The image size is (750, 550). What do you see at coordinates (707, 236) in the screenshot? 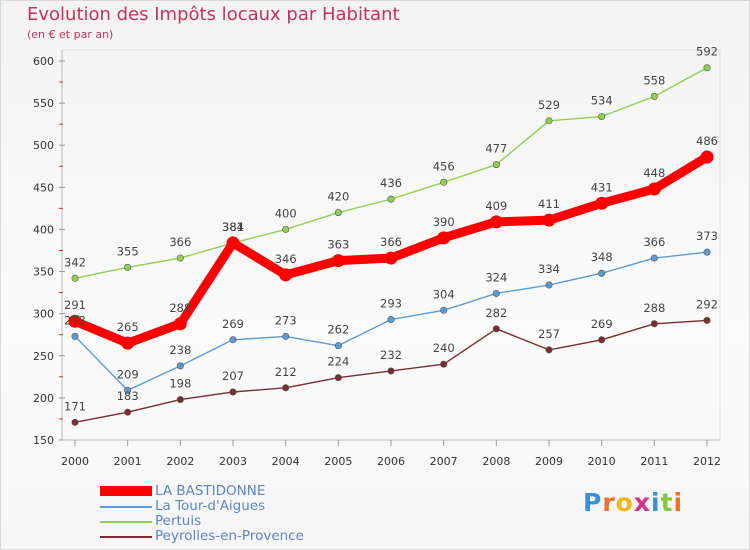
I see `data-label: 373` at bounding box center [707, 236].